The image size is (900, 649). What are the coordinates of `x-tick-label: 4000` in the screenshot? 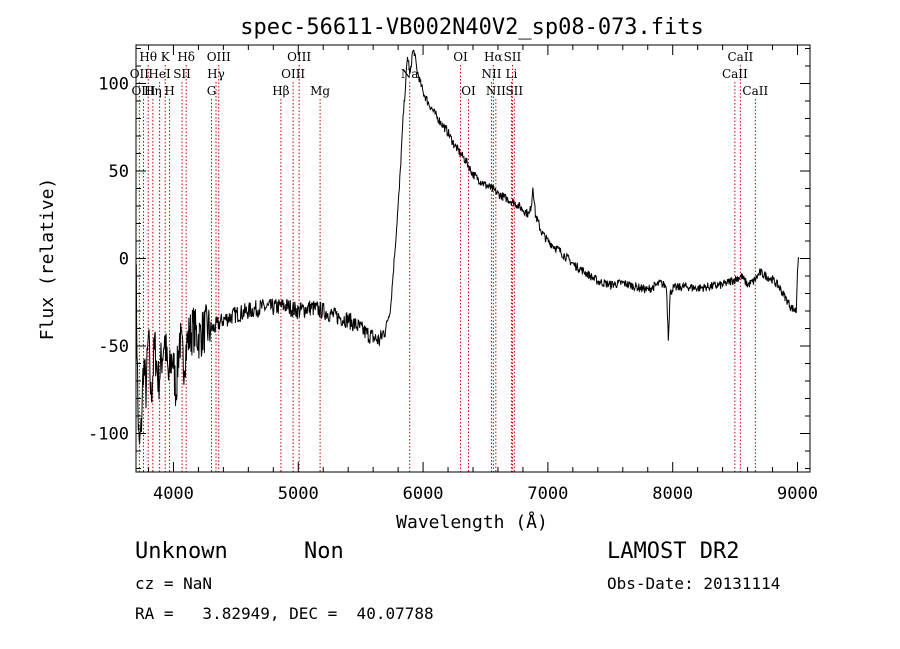 It's located at (173, 494).